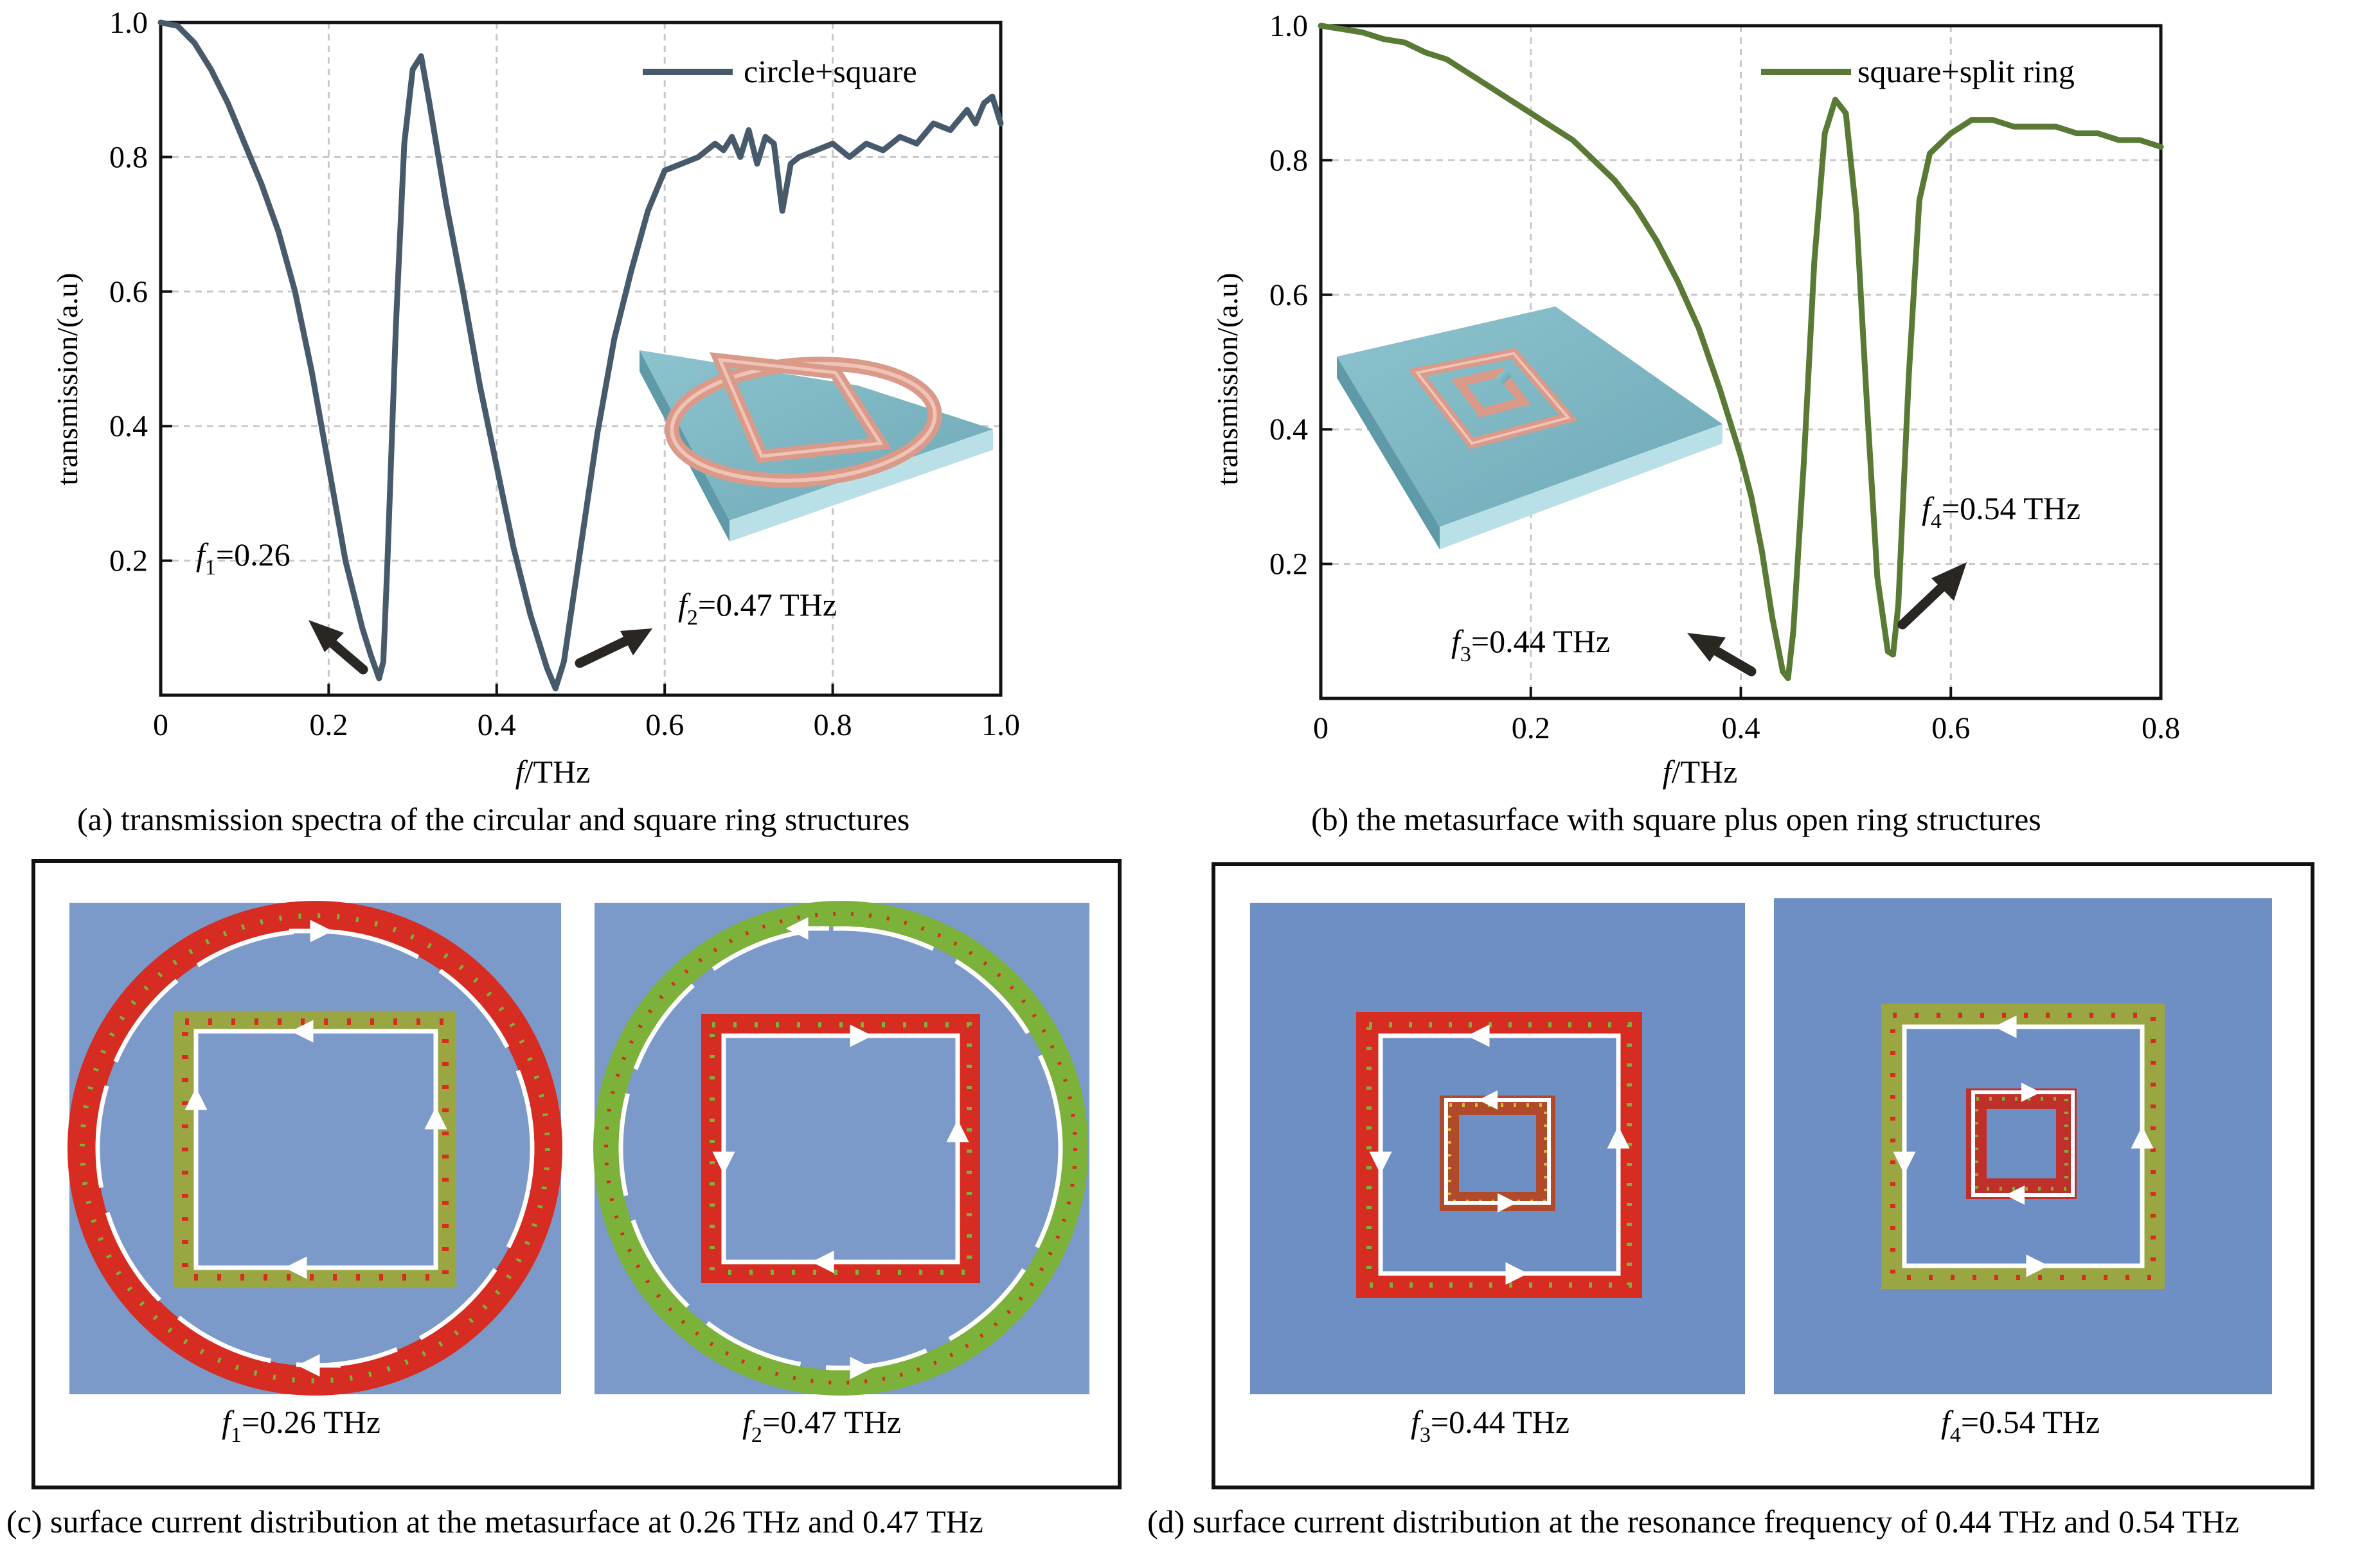  Describe the element at coordinates (314, 1148) in the screenshot. I see `current-map-f1` at that location.